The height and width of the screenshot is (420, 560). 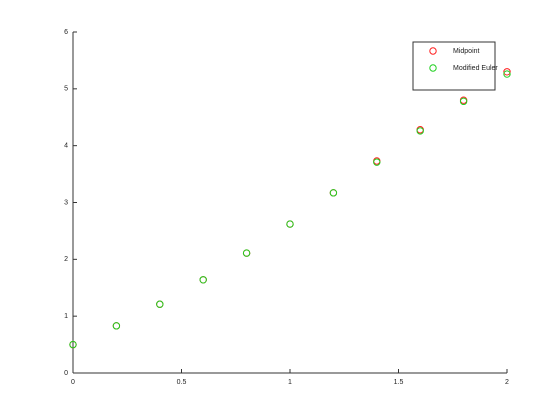 What do you see at coordinates (66, 32) in the screenshot?
I see `y-tick-label: 6` at bounding box center [66, 32].